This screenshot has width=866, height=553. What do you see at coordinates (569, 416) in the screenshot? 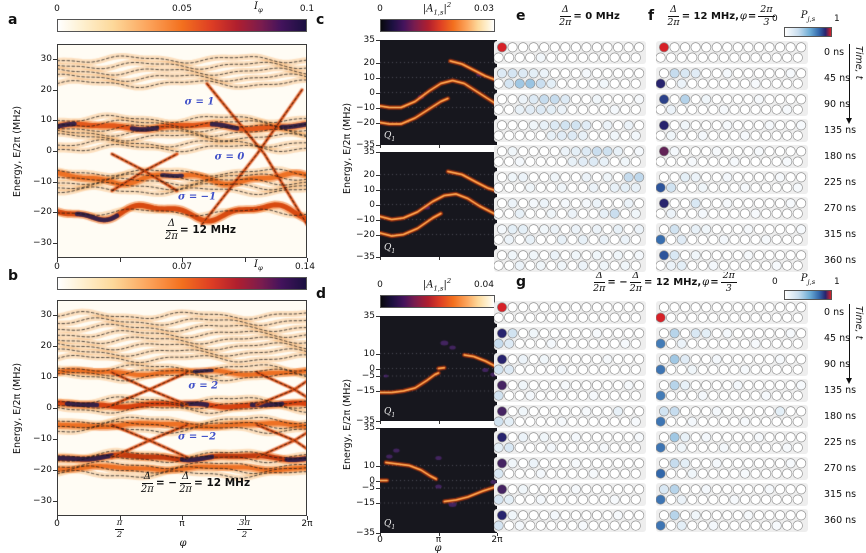
I see `probability-circles` at bounding box center [569, 416].